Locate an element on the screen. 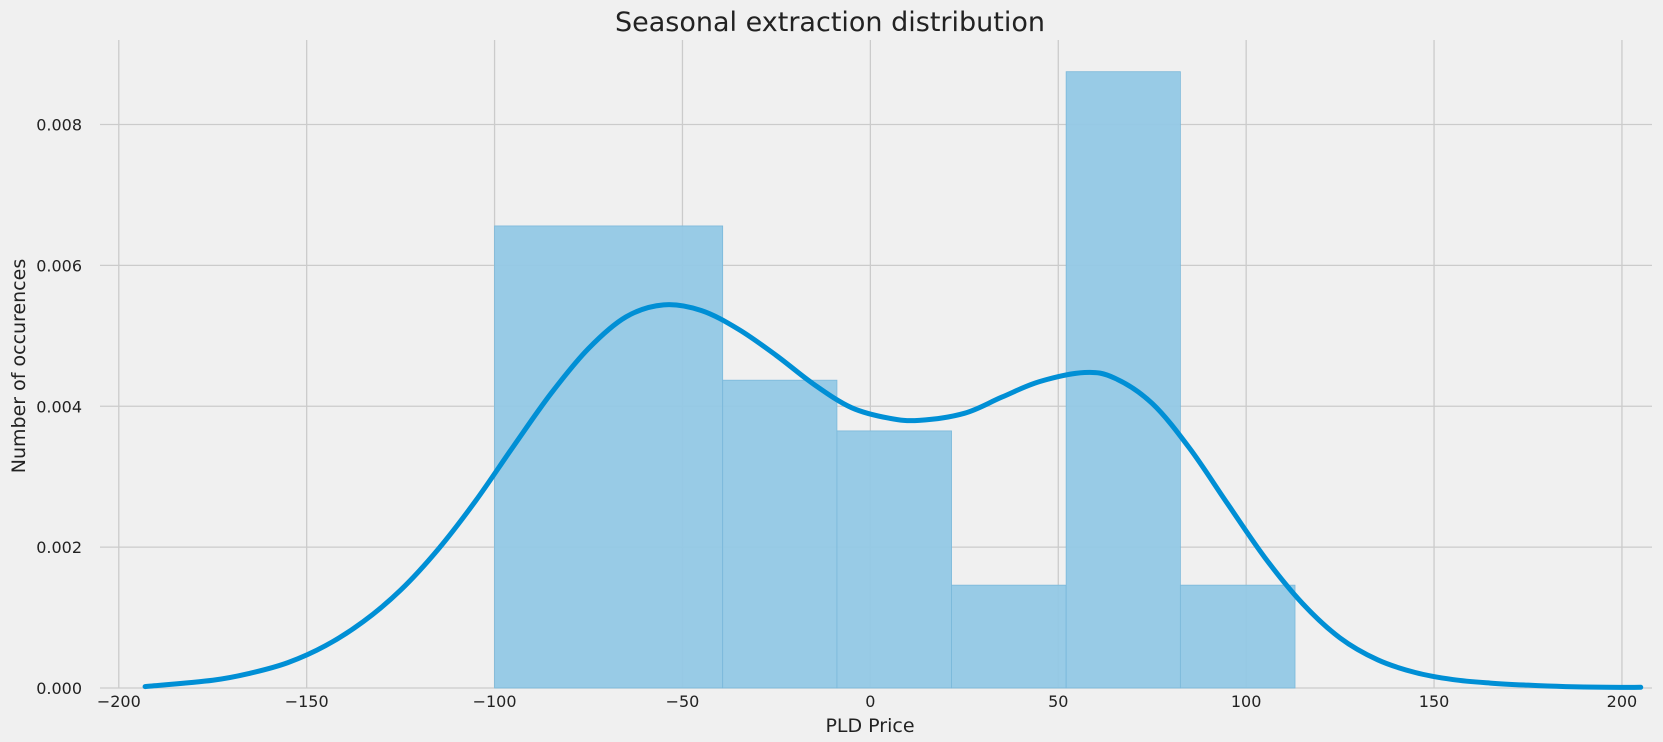 The height and width of the screenshot is (742, 1663). x-tick-label: −150 is located at coordinates (307, 701).